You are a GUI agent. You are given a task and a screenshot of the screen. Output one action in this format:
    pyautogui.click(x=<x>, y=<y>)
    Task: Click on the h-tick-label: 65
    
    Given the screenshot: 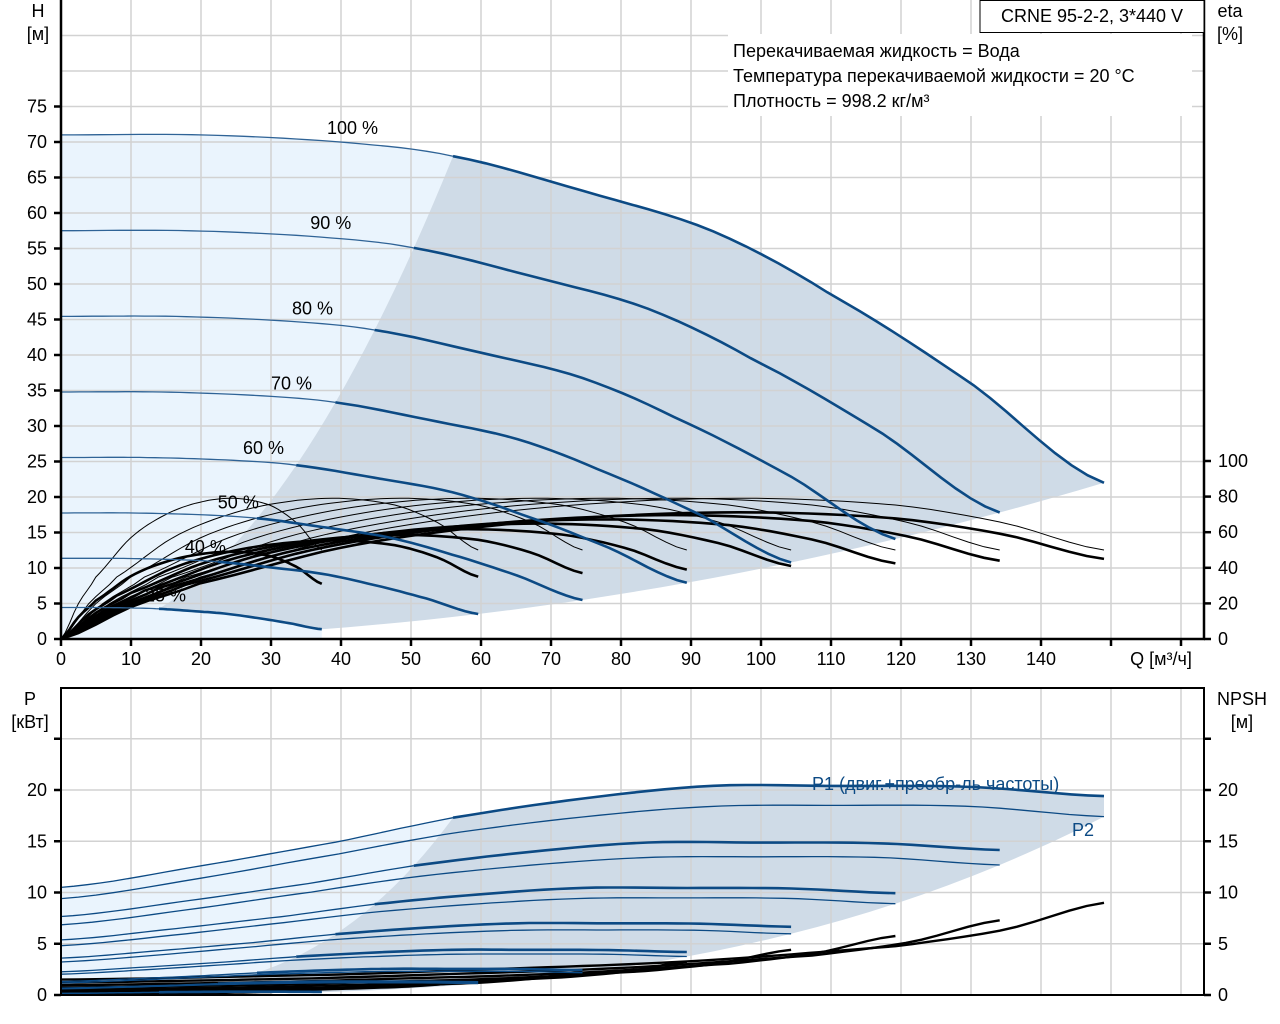 What is the action you would take?
    pyautogui.click(x=37, y=178)
    